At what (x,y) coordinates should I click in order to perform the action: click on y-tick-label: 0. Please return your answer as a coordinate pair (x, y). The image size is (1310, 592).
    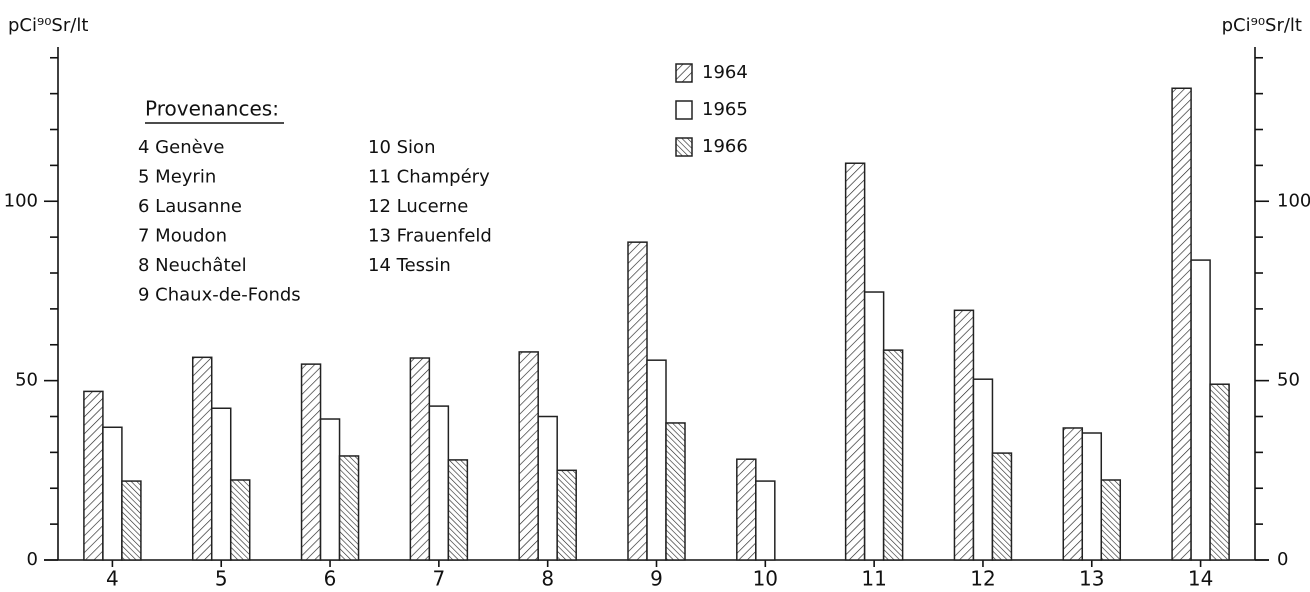
    Looking at the image, I should click on (32, 559).